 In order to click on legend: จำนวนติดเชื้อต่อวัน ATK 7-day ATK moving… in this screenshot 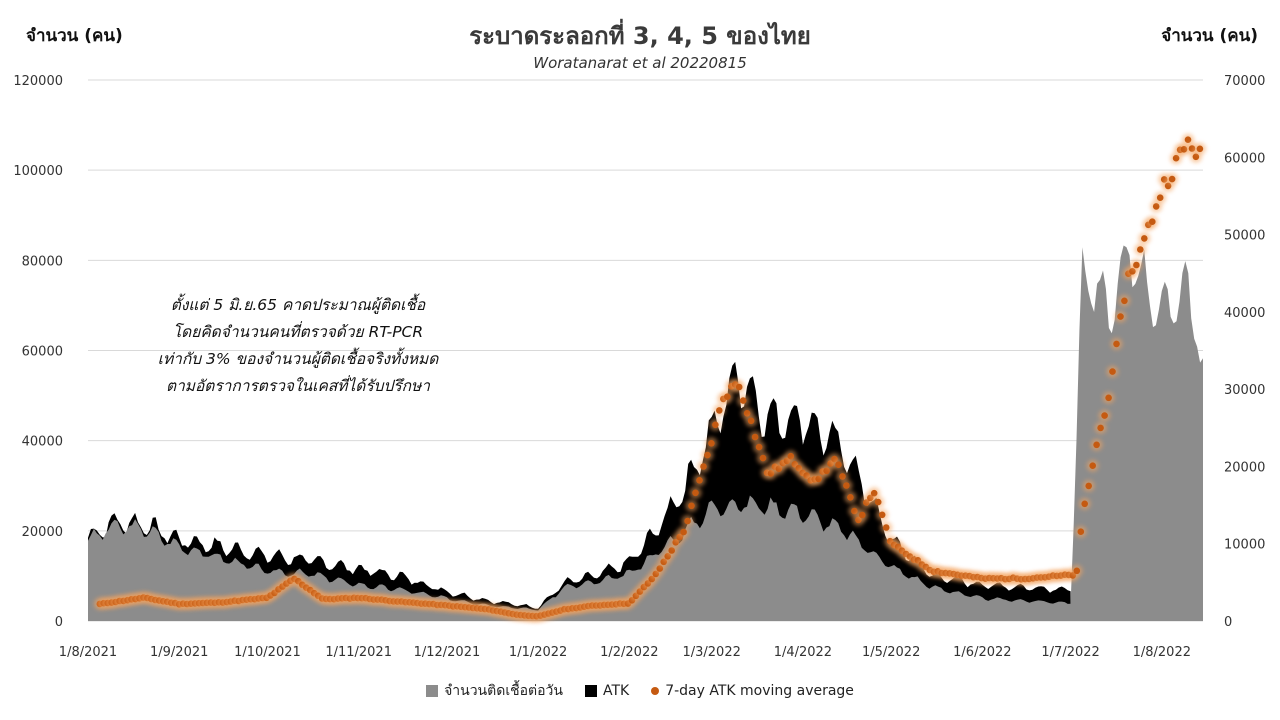, I will do `click(640, 691)`.